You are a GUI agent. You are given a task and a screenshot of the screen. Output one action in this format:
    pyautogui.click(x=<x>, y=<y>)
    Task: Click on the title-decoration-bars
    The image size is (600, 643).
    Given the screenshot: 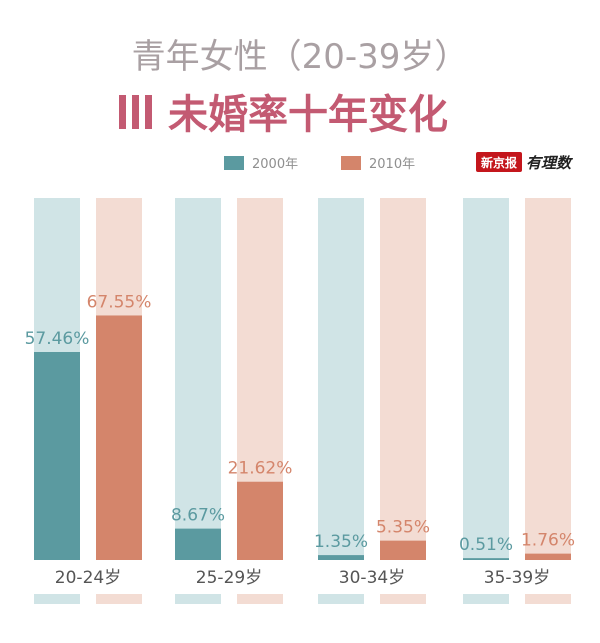 What is the action you would take?
    pyautogui.click(x=135, y=112)
    